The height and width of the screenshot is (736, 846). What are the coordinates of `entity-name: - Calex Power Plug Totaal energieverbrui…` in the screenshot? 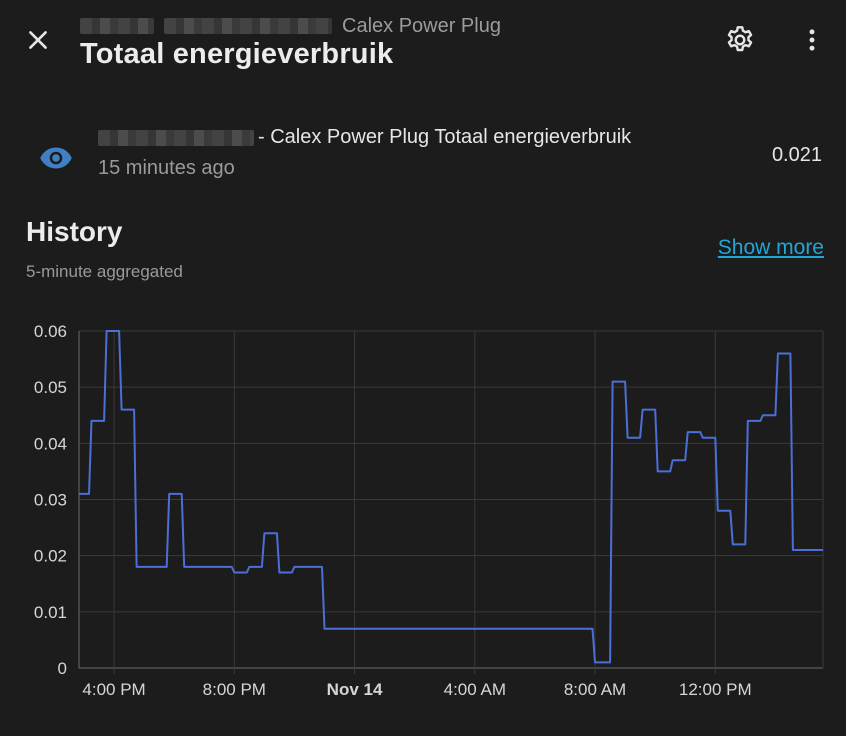 It's located at (364, 137).